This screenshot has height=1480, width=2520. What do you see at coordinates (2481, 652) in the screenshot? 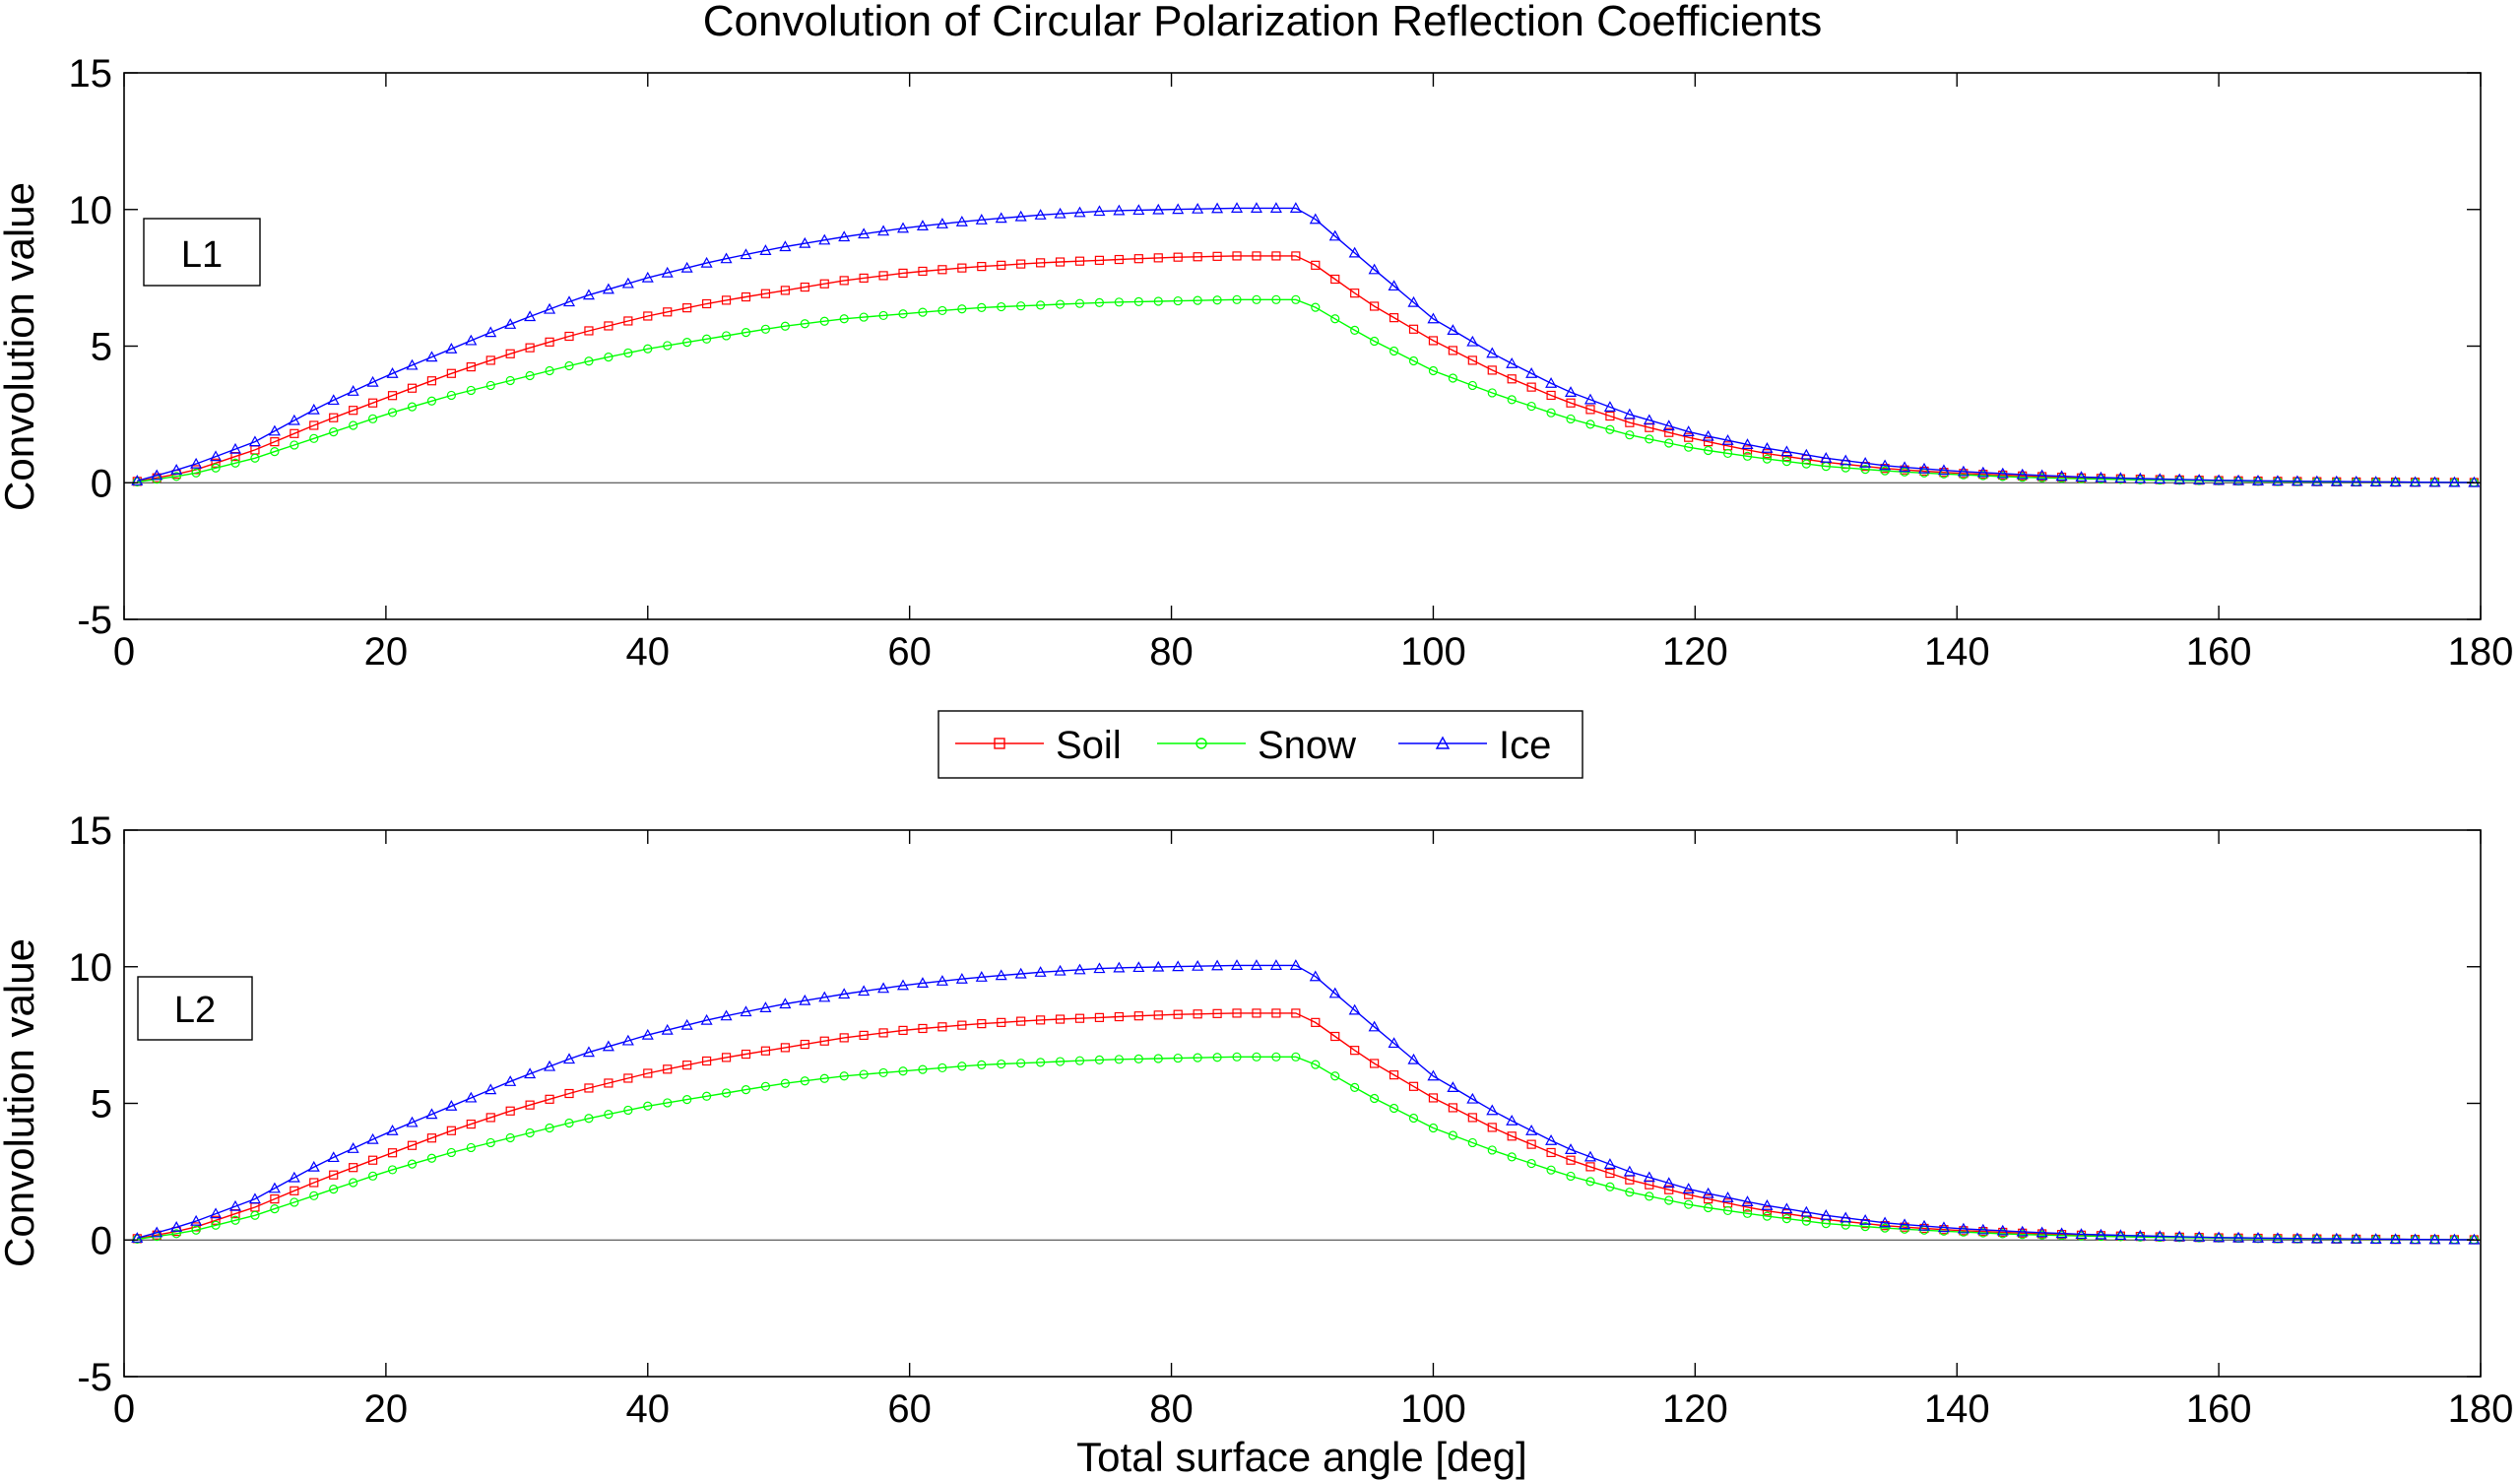
I see `x-tick-label-l1-180: 180` at bounding box center [2481, 652].